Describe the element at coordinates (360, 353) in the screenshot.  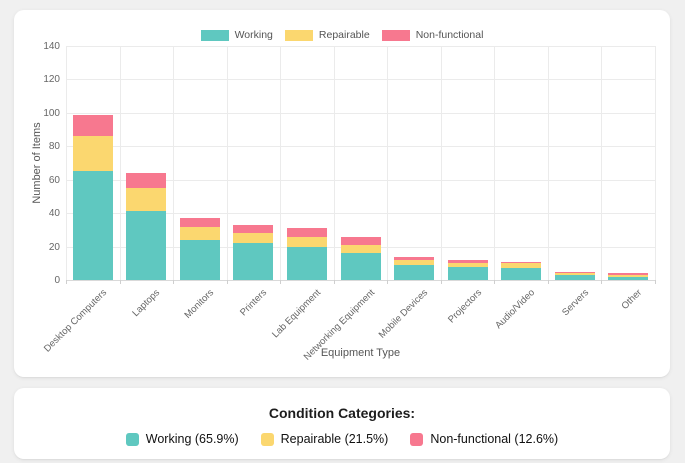
I see `x-axis-title: Equipment Type` at that location.